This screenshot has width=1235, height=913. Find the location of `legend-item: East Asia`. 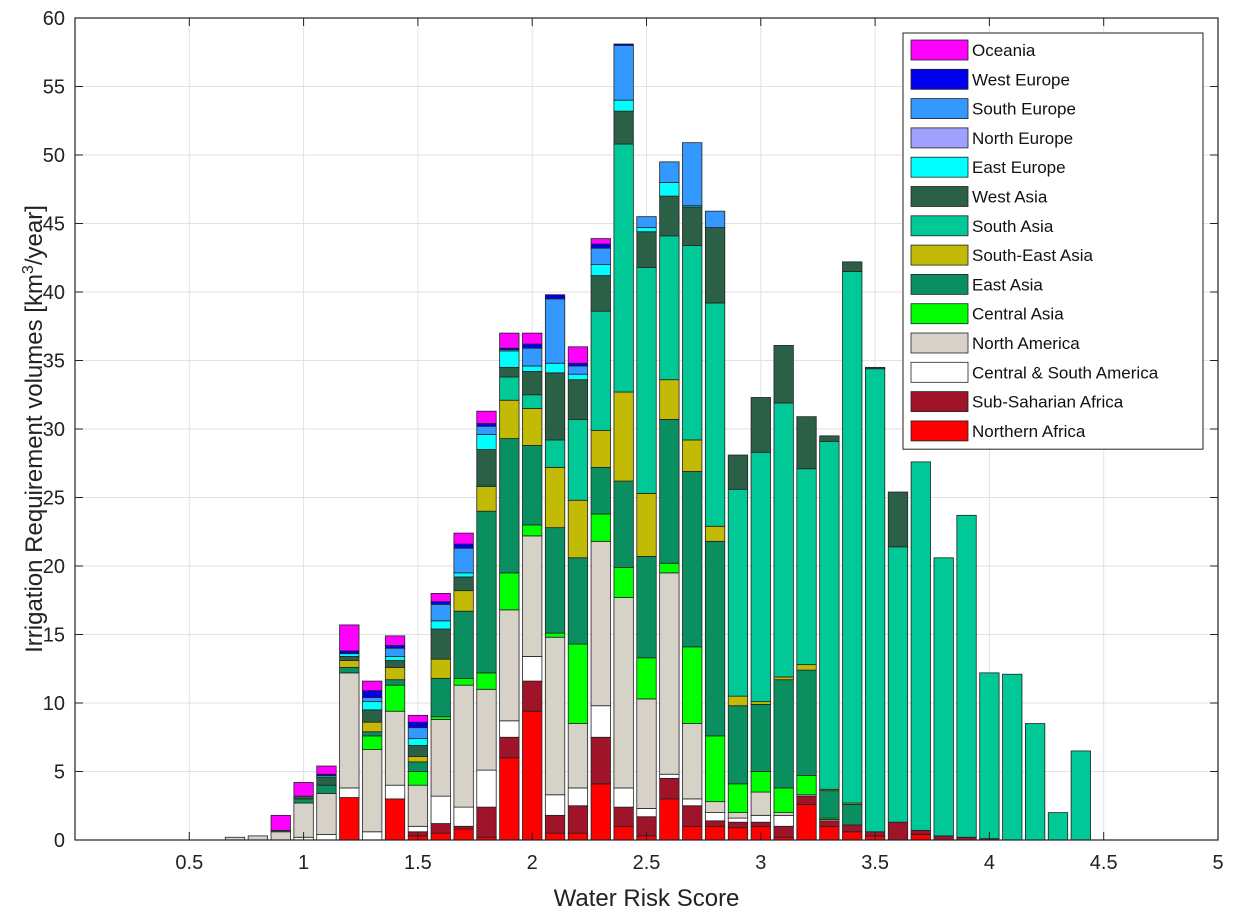

legend-item: East Asia is located at coordinates (976, 284).